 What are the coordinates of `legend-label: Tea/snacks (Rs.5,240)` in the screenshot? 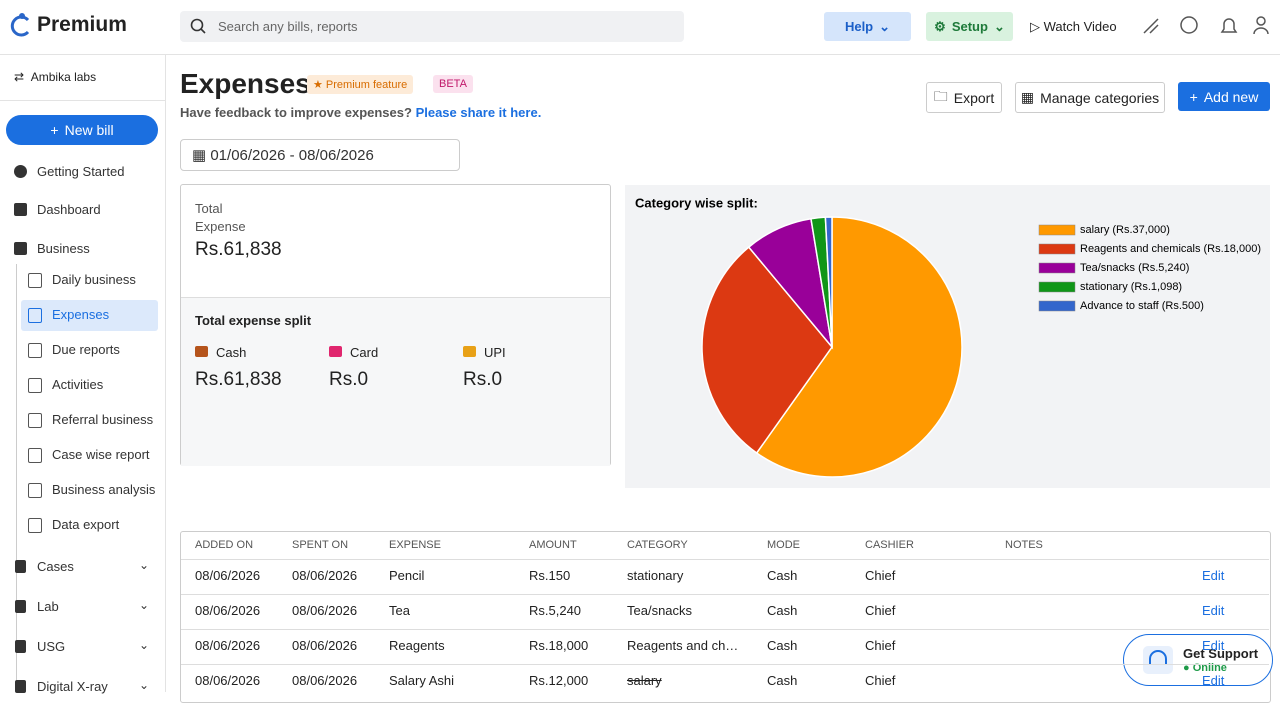 It's located at (1134, 268).